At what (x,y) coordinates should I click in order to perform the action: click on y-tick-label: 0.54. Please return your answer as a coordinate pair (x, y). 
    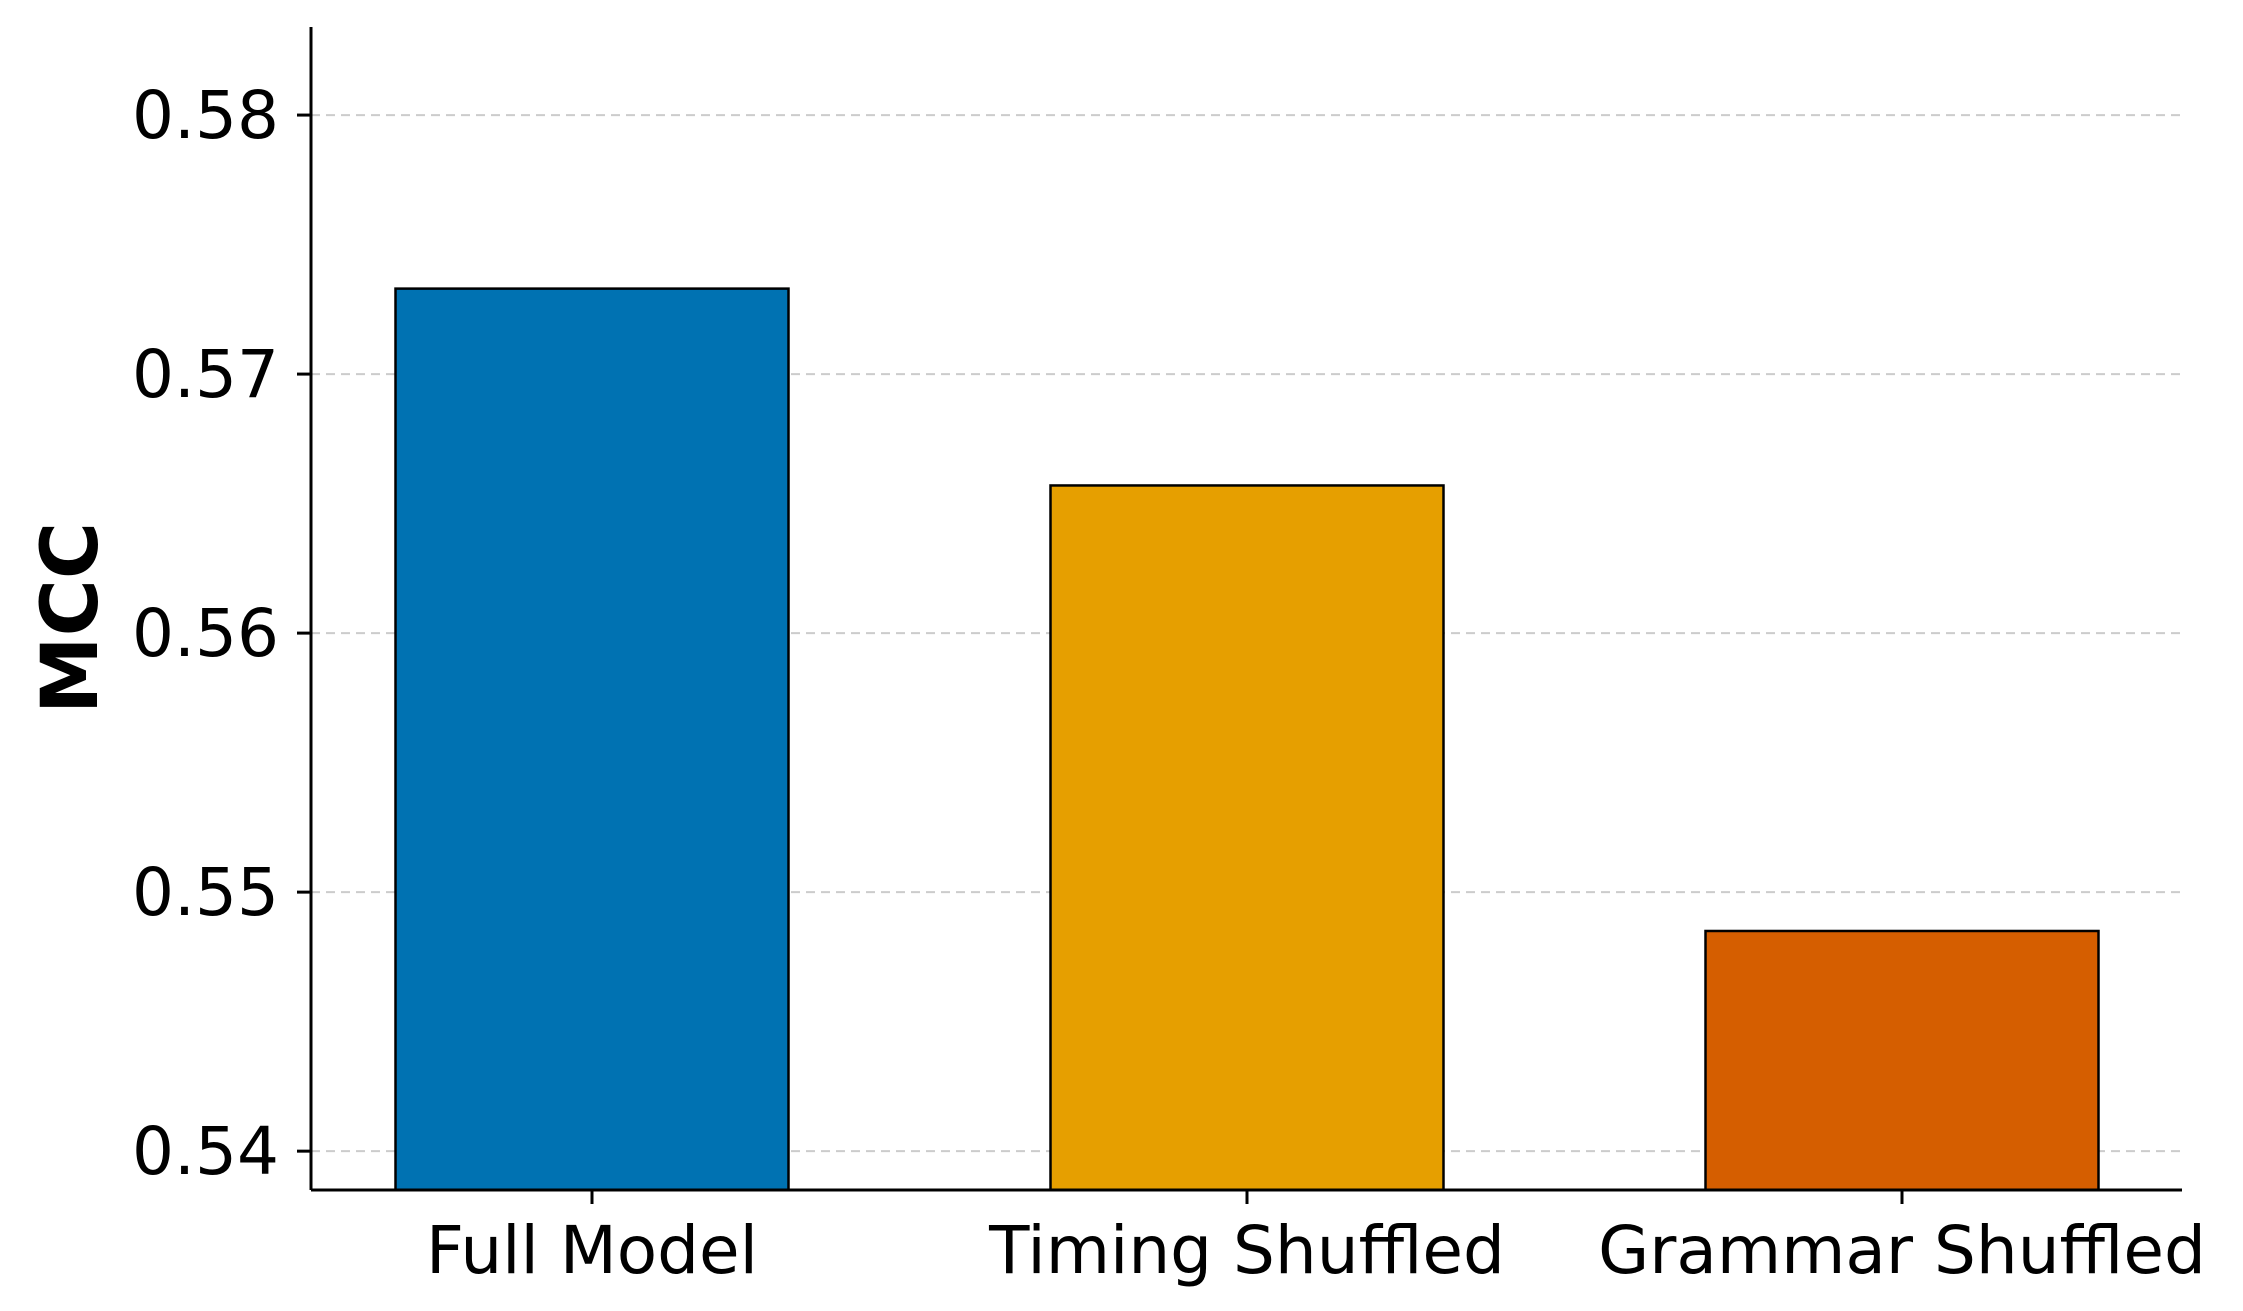
    Looking at the image, I should click on (205, 1151).